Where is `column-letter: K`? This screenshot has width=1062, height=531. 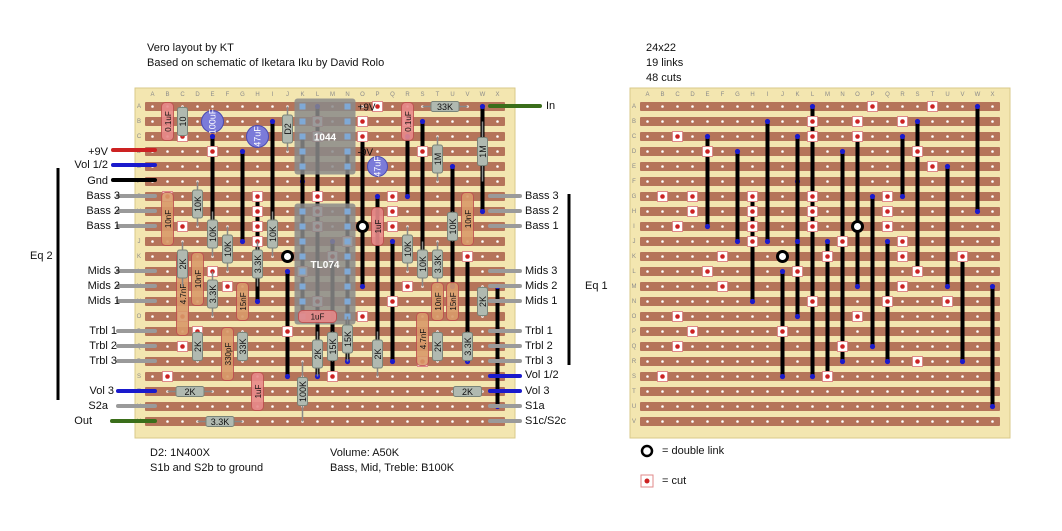
column-letter: K is located at coordinates (302, 95).